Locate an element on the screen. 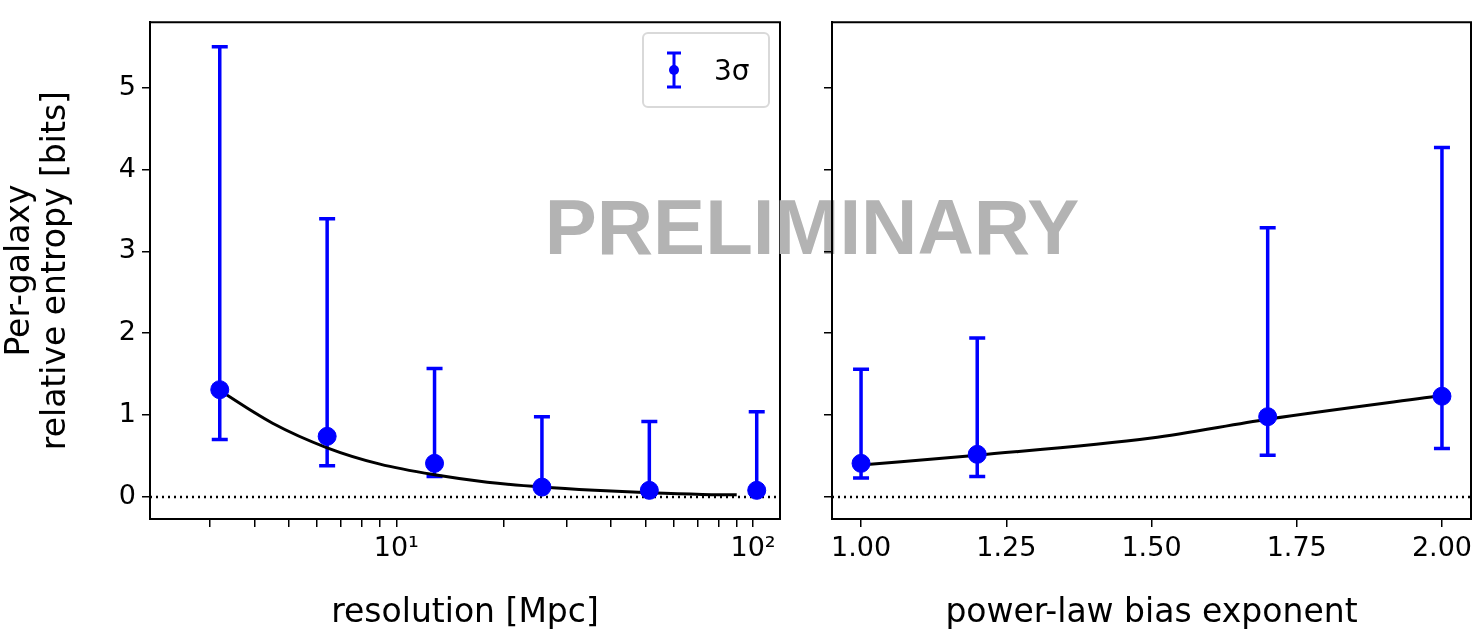  x-tick-label: 1.75 is located at coordinates (1296, 547).